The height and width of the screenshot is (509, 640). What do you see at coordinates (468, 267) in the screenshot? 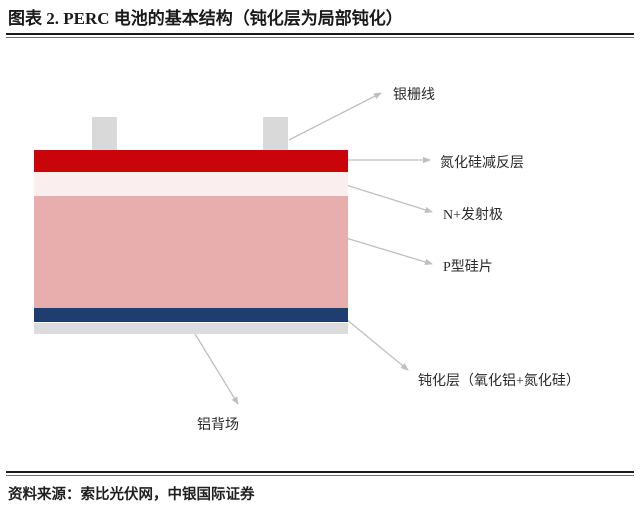
I see `label-p-type-wafer: P型硅片` at bounding box center [468, 267].